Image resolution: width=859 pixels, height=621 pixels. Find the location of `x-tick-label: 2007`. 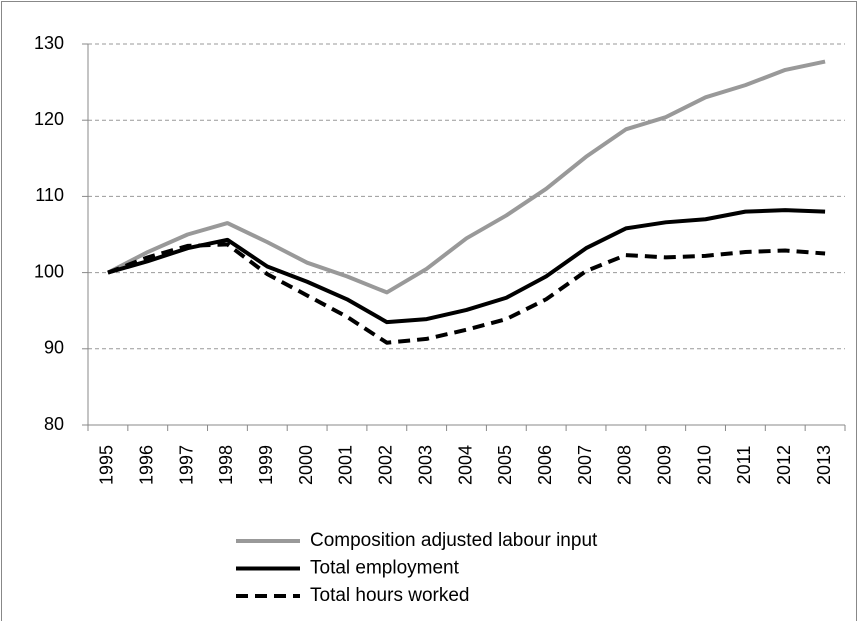

x-tick-label: 2007 is located at coordinates (585, 465).